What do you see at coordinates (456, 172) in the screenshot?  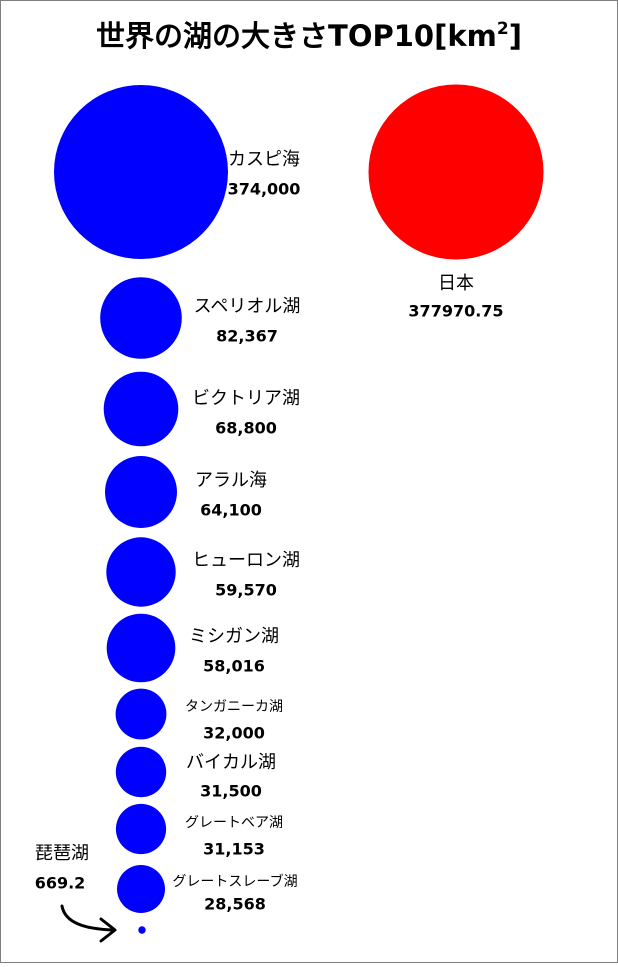 I see `japan-circle` at bounding box center [456, 172].